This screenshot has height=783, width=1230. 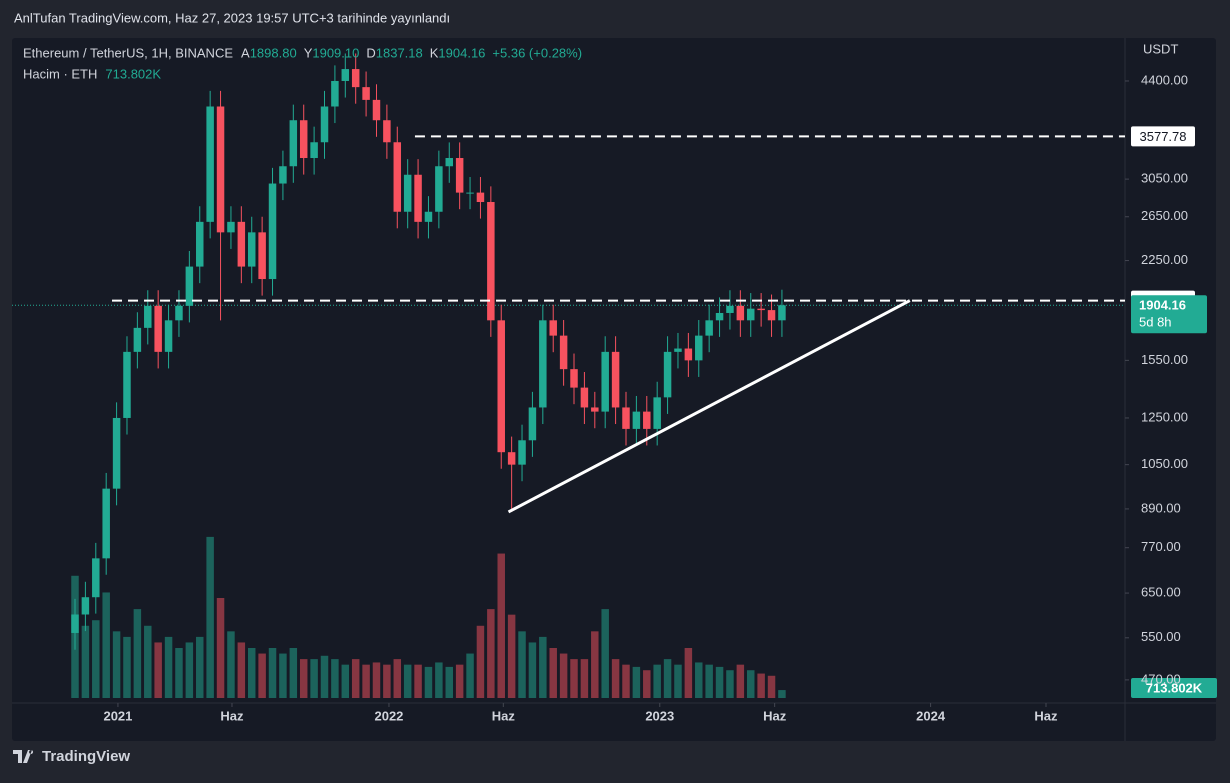 What do you see at coordinates (1164, 359) in the screenshot?
I see `y-tick-label: 1550.00` at bounding box center [1164, 359].